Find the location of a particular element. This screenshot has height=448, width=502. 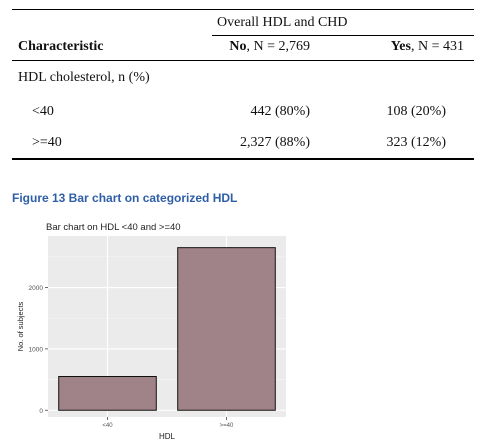

group-label: HDL cholesterol, n (%) is located at coordinates (84, 77).